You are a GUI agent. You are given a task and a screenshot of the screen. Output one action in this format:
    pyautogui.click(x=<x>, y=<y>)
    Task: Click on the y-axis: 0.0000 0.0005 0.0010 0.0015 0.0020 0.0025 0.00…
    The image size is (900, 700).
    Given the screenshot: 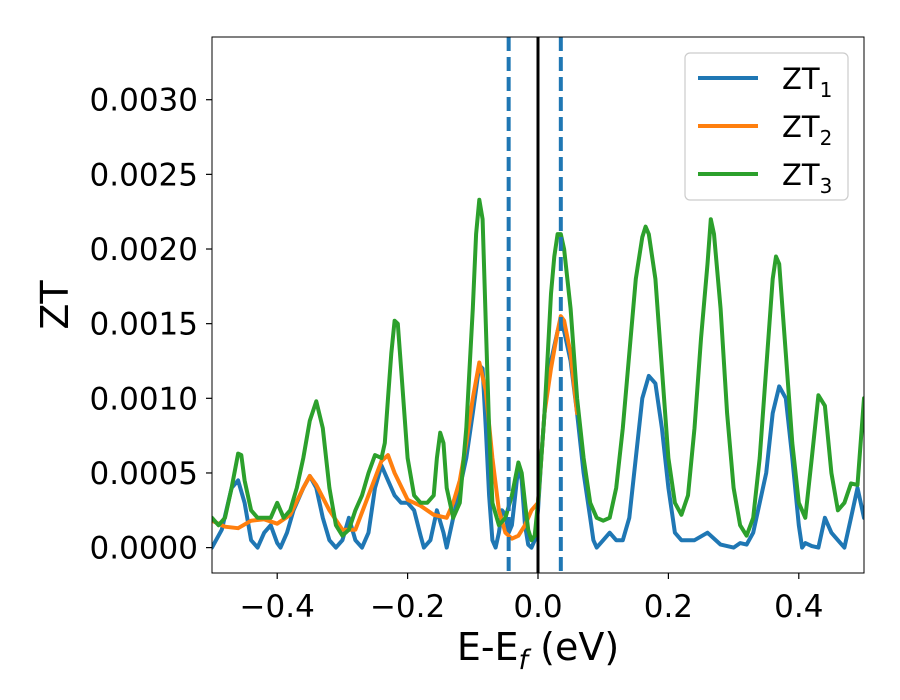 What is the action you would take?
    pyautogui.click(x=151, y=325)
    